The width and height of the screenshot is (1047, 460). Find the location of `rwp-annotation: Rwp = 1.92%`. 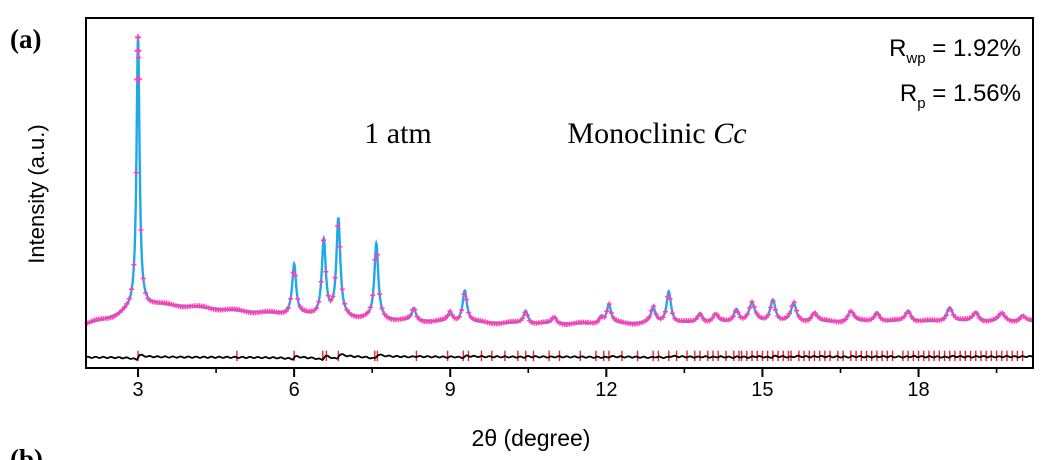

rwp-annotation: Rwp = 1.92% is located at coordinates (955, 51).